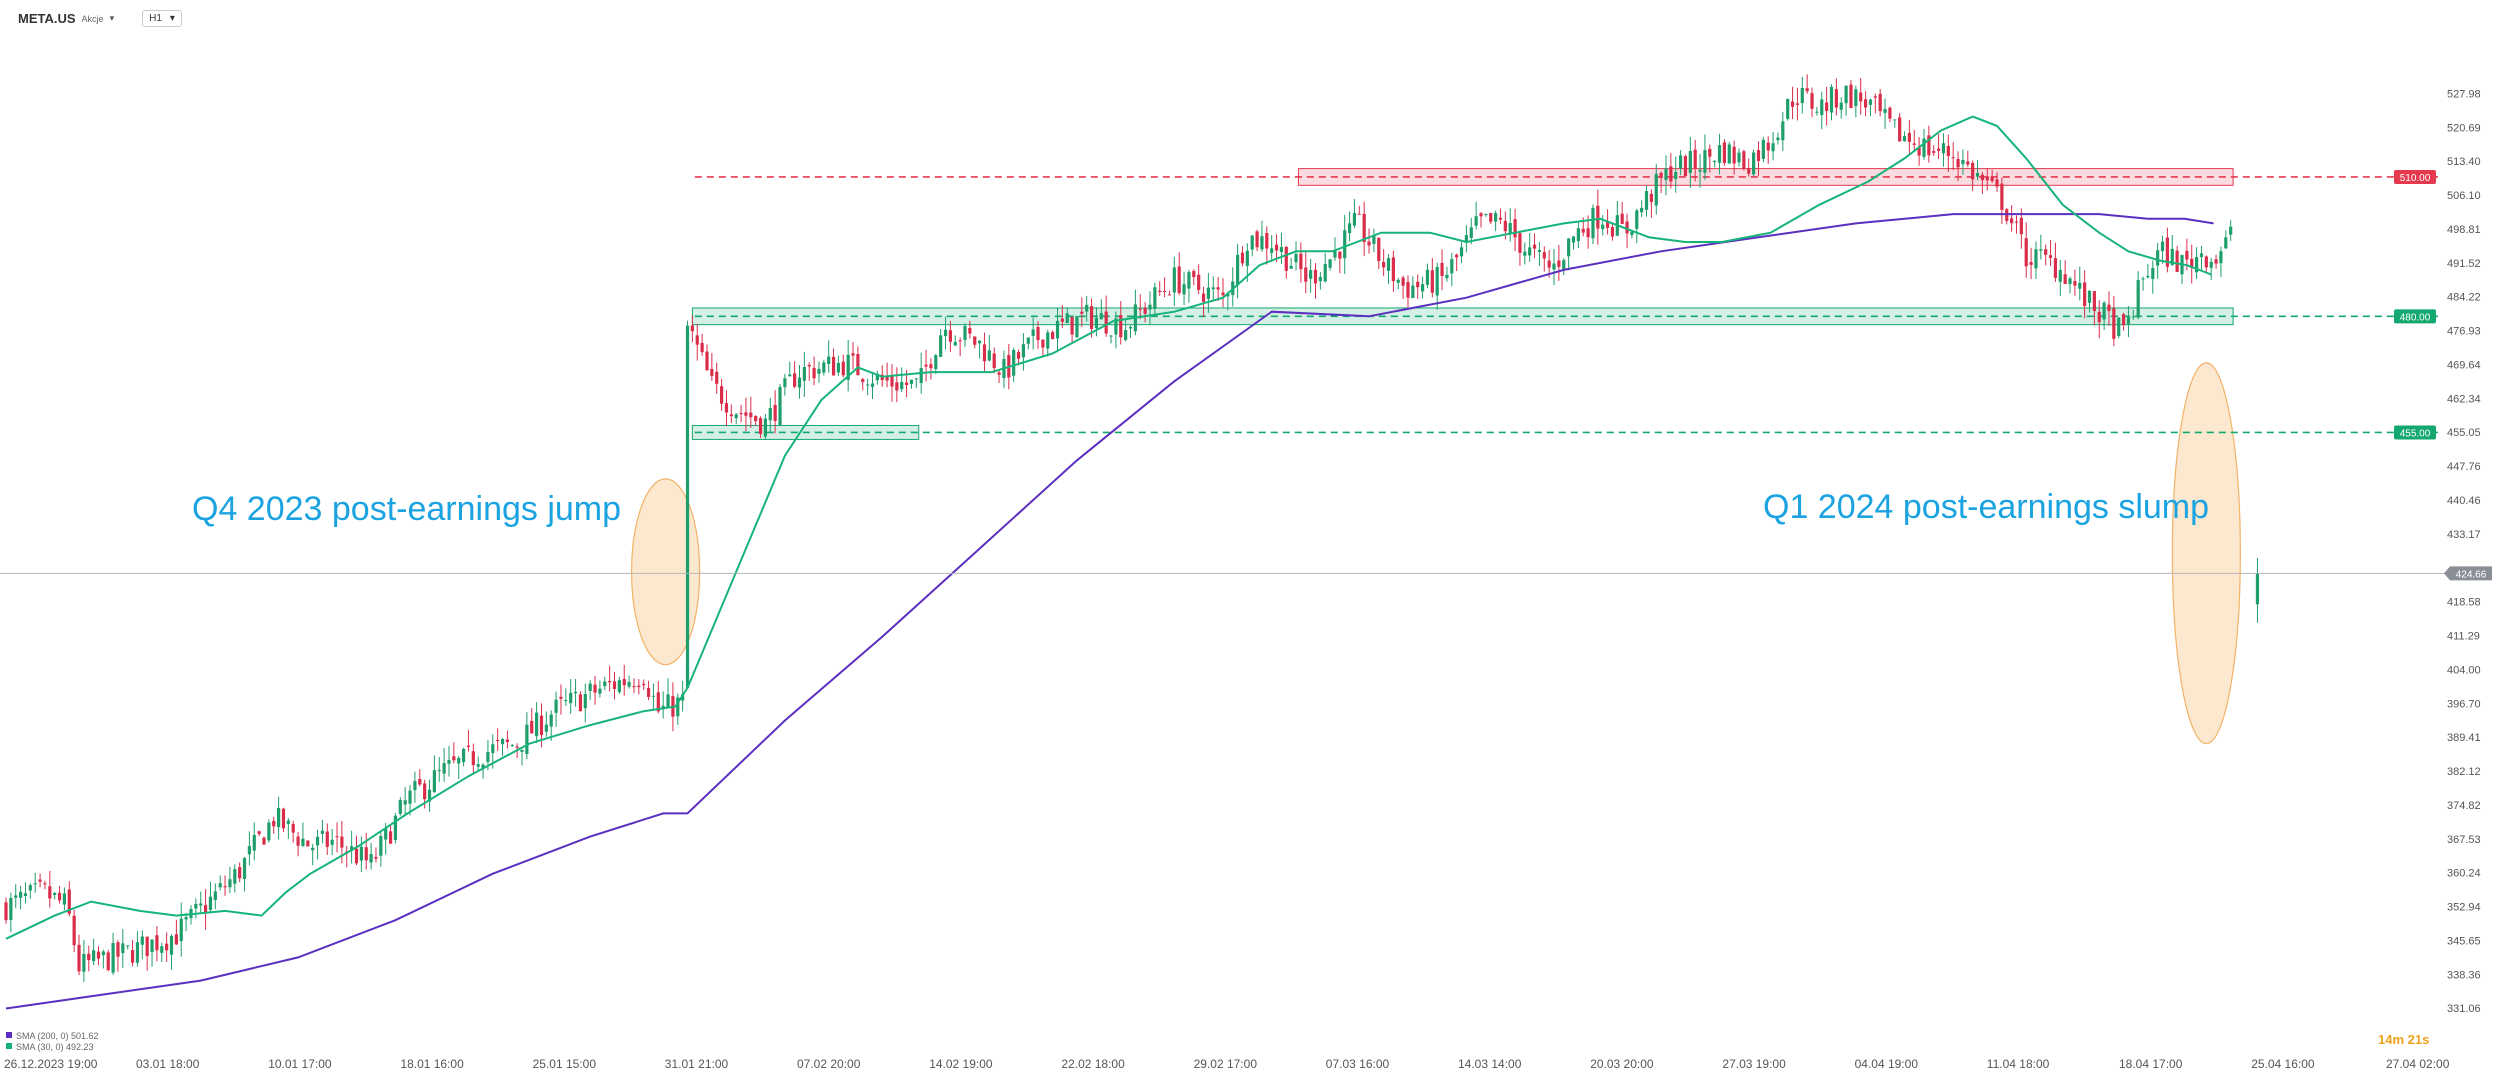  I want to click on indicator-label: SMA (30, 0) 492.23, so click(55, 1047).